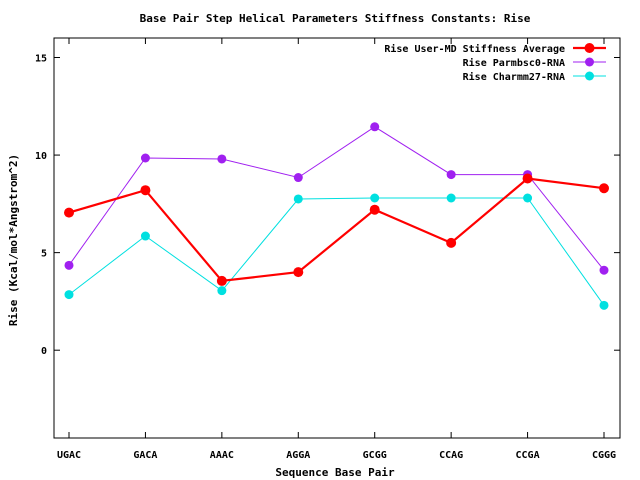  I want to click on x-tick-label: UGAC, so click(69, 455).